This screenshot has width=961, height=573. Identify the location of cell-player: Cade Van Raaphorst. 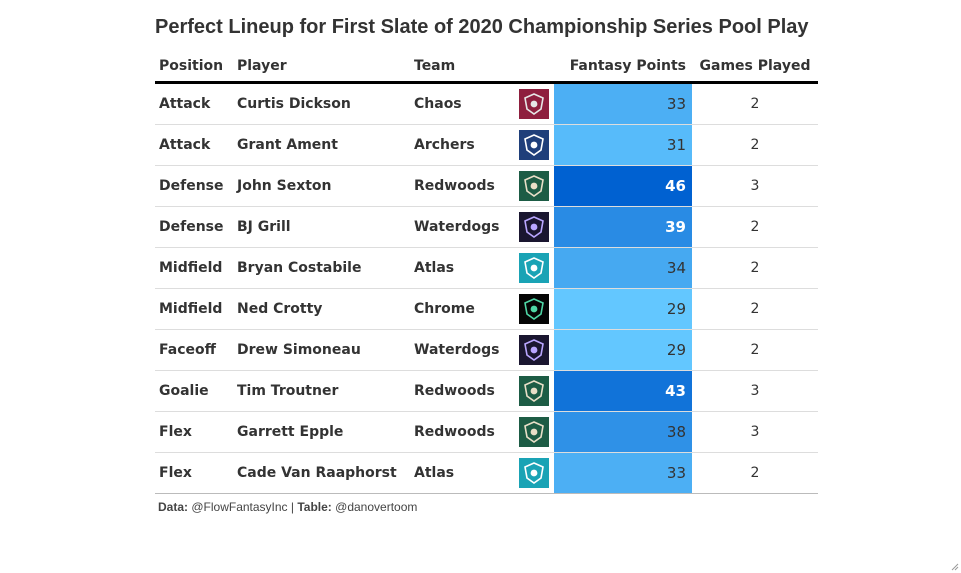
(325, 473).